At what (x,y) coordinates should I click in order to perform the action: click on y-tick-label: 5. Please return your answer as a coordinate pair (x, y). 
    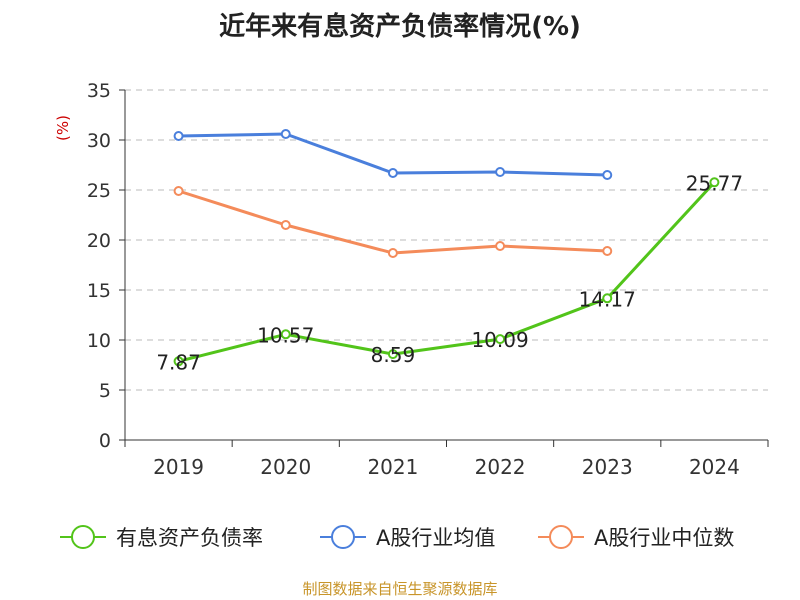
    Looking at the image, I should click on (105, 391).